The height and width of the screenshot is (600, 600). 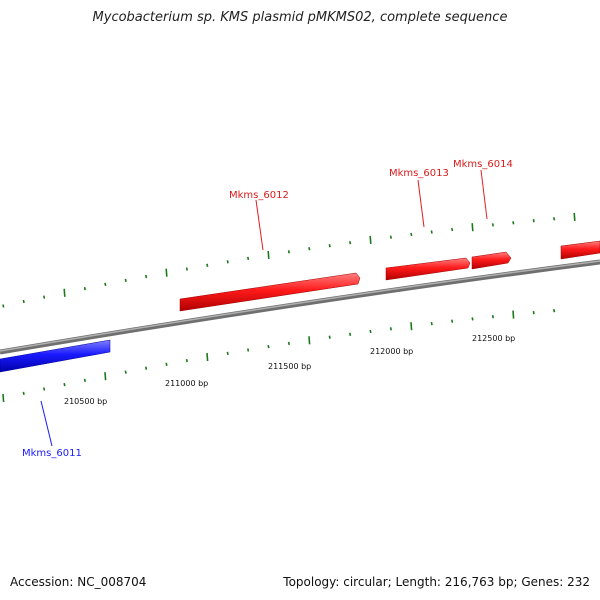 What do you see at coordinates (52, 453) in the screenshot?
I see `gene-label-mkms-6011: Mkms_6011` at bounding box center [52, 453].